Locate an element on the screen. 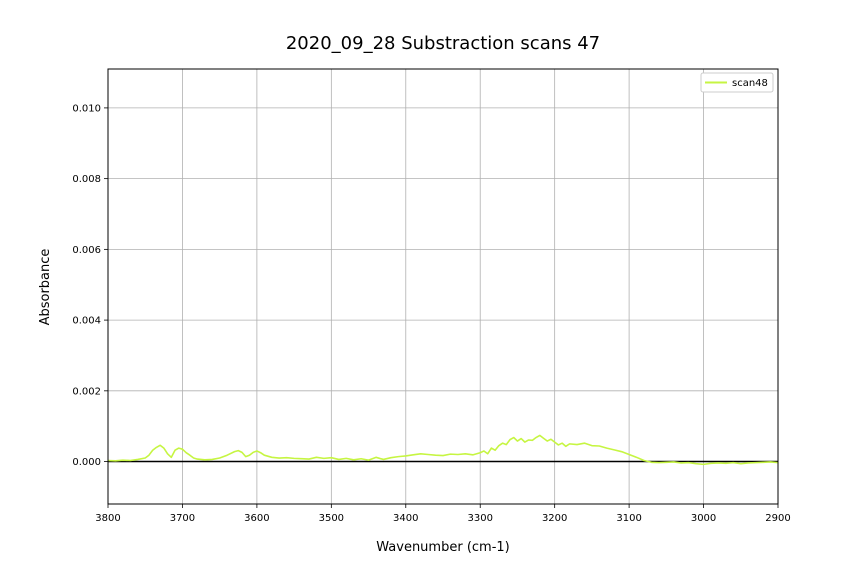 Image resolution: width=864 pixels, height=576 pixels. x-tick-label: 3500 is located at coordinates (331, 518).